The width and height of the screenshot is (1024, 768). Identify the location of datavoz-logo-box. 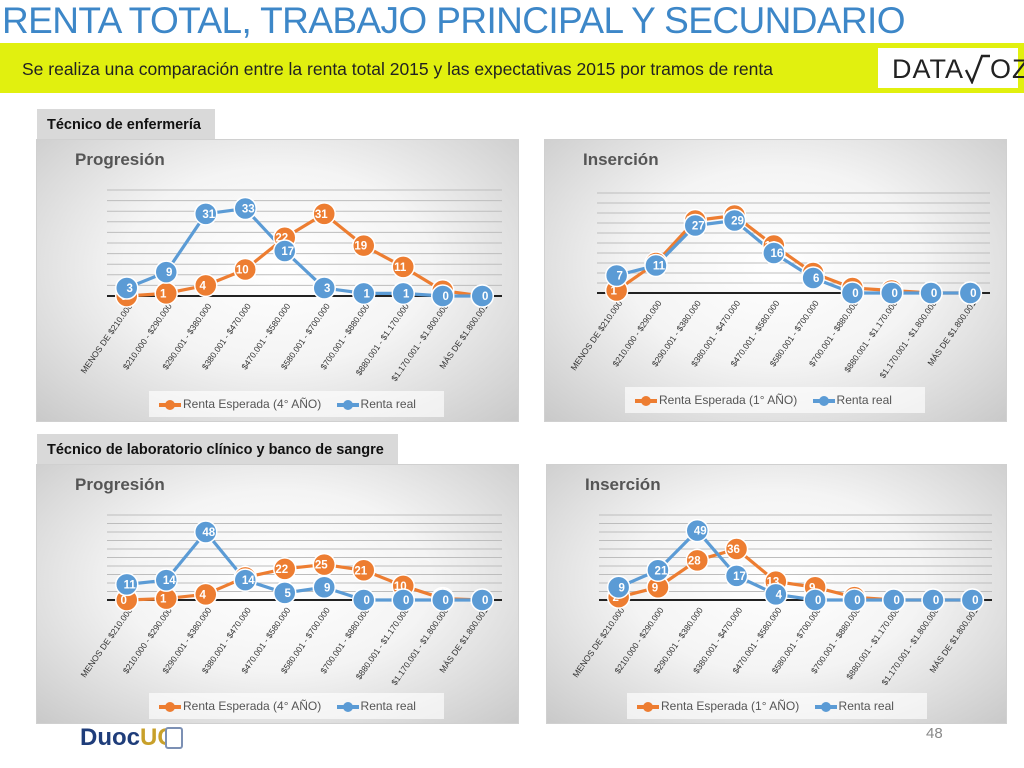
(948, 68).